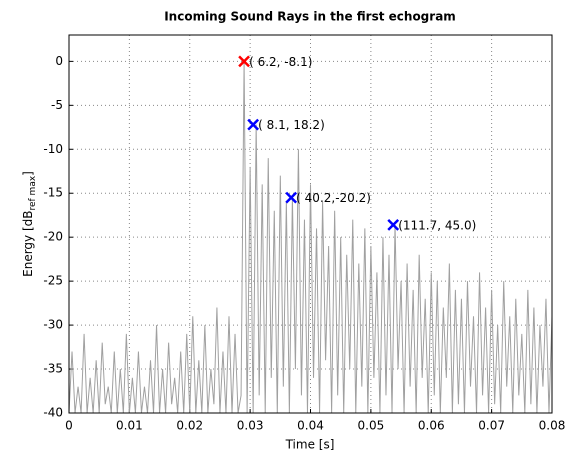 The image size is (567, 461). Describe the element at coordinates (431, 426) in the screenshot. I see `x-tick-label: 0.06` at that location.